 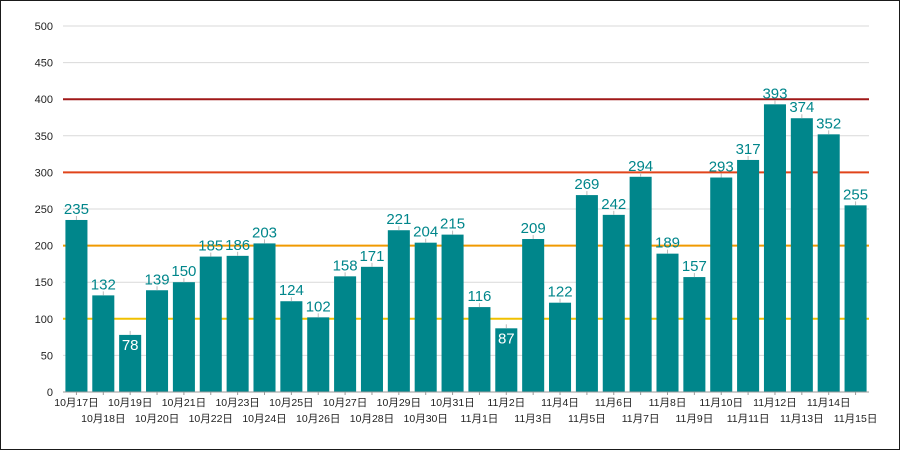 I want to click on y-tick-label: 0, so click(x=50, y=393).